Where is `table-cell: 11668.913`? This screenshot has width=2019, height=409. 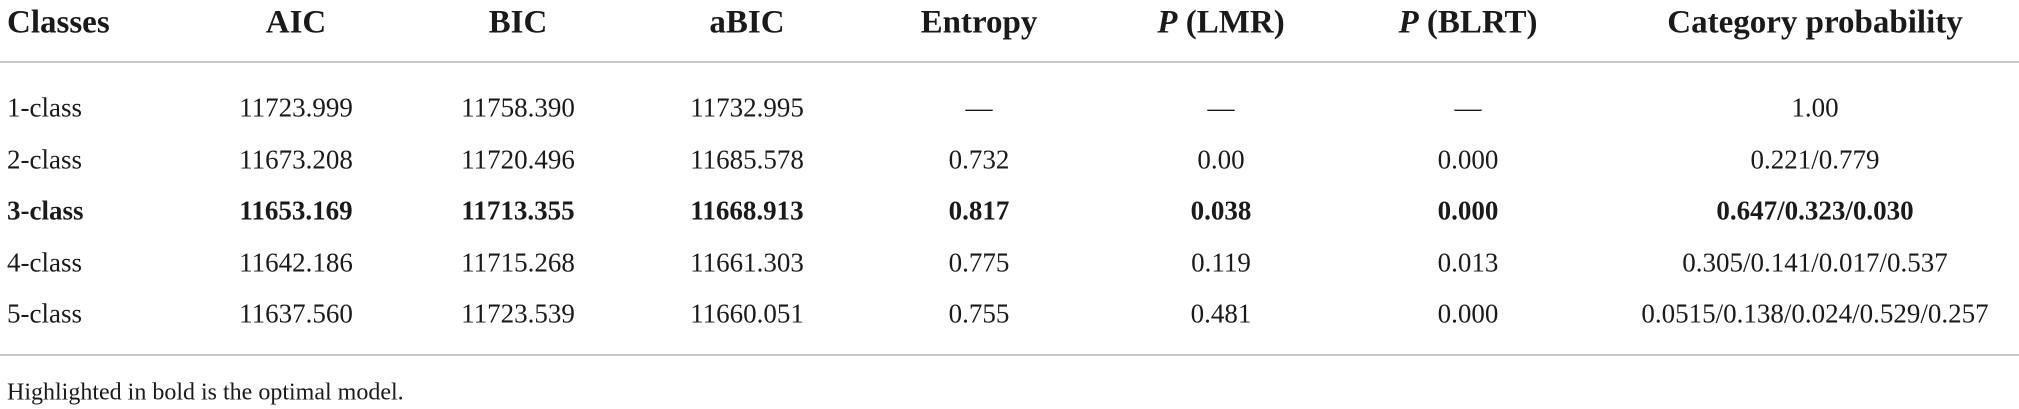 table-cell: 11668.913 is located at coordinates (747, 210).